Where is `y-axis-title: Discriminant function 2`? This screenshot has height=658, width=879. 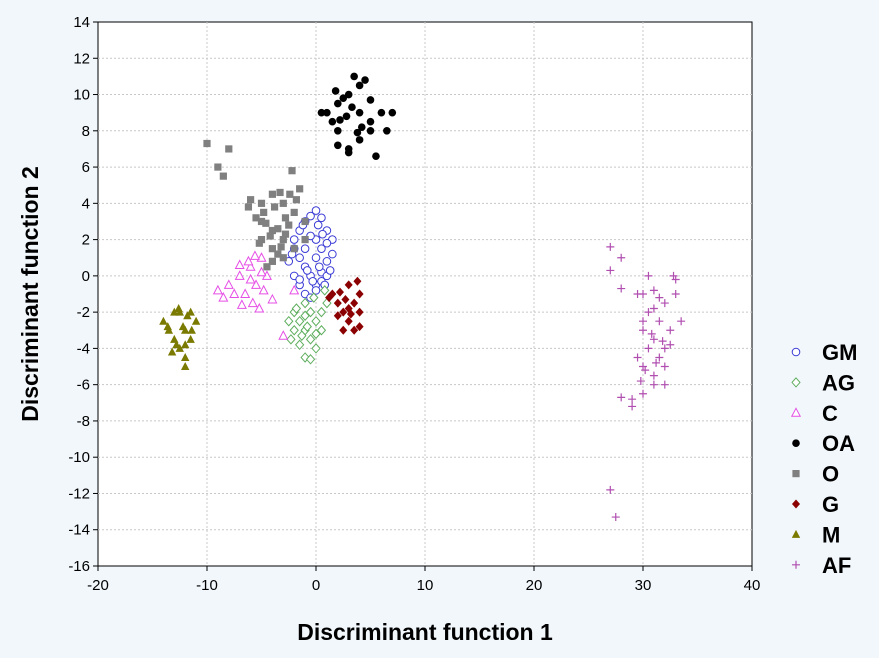 y-axis-title: Discriminant function 2 is located at coordinates (30, 294).